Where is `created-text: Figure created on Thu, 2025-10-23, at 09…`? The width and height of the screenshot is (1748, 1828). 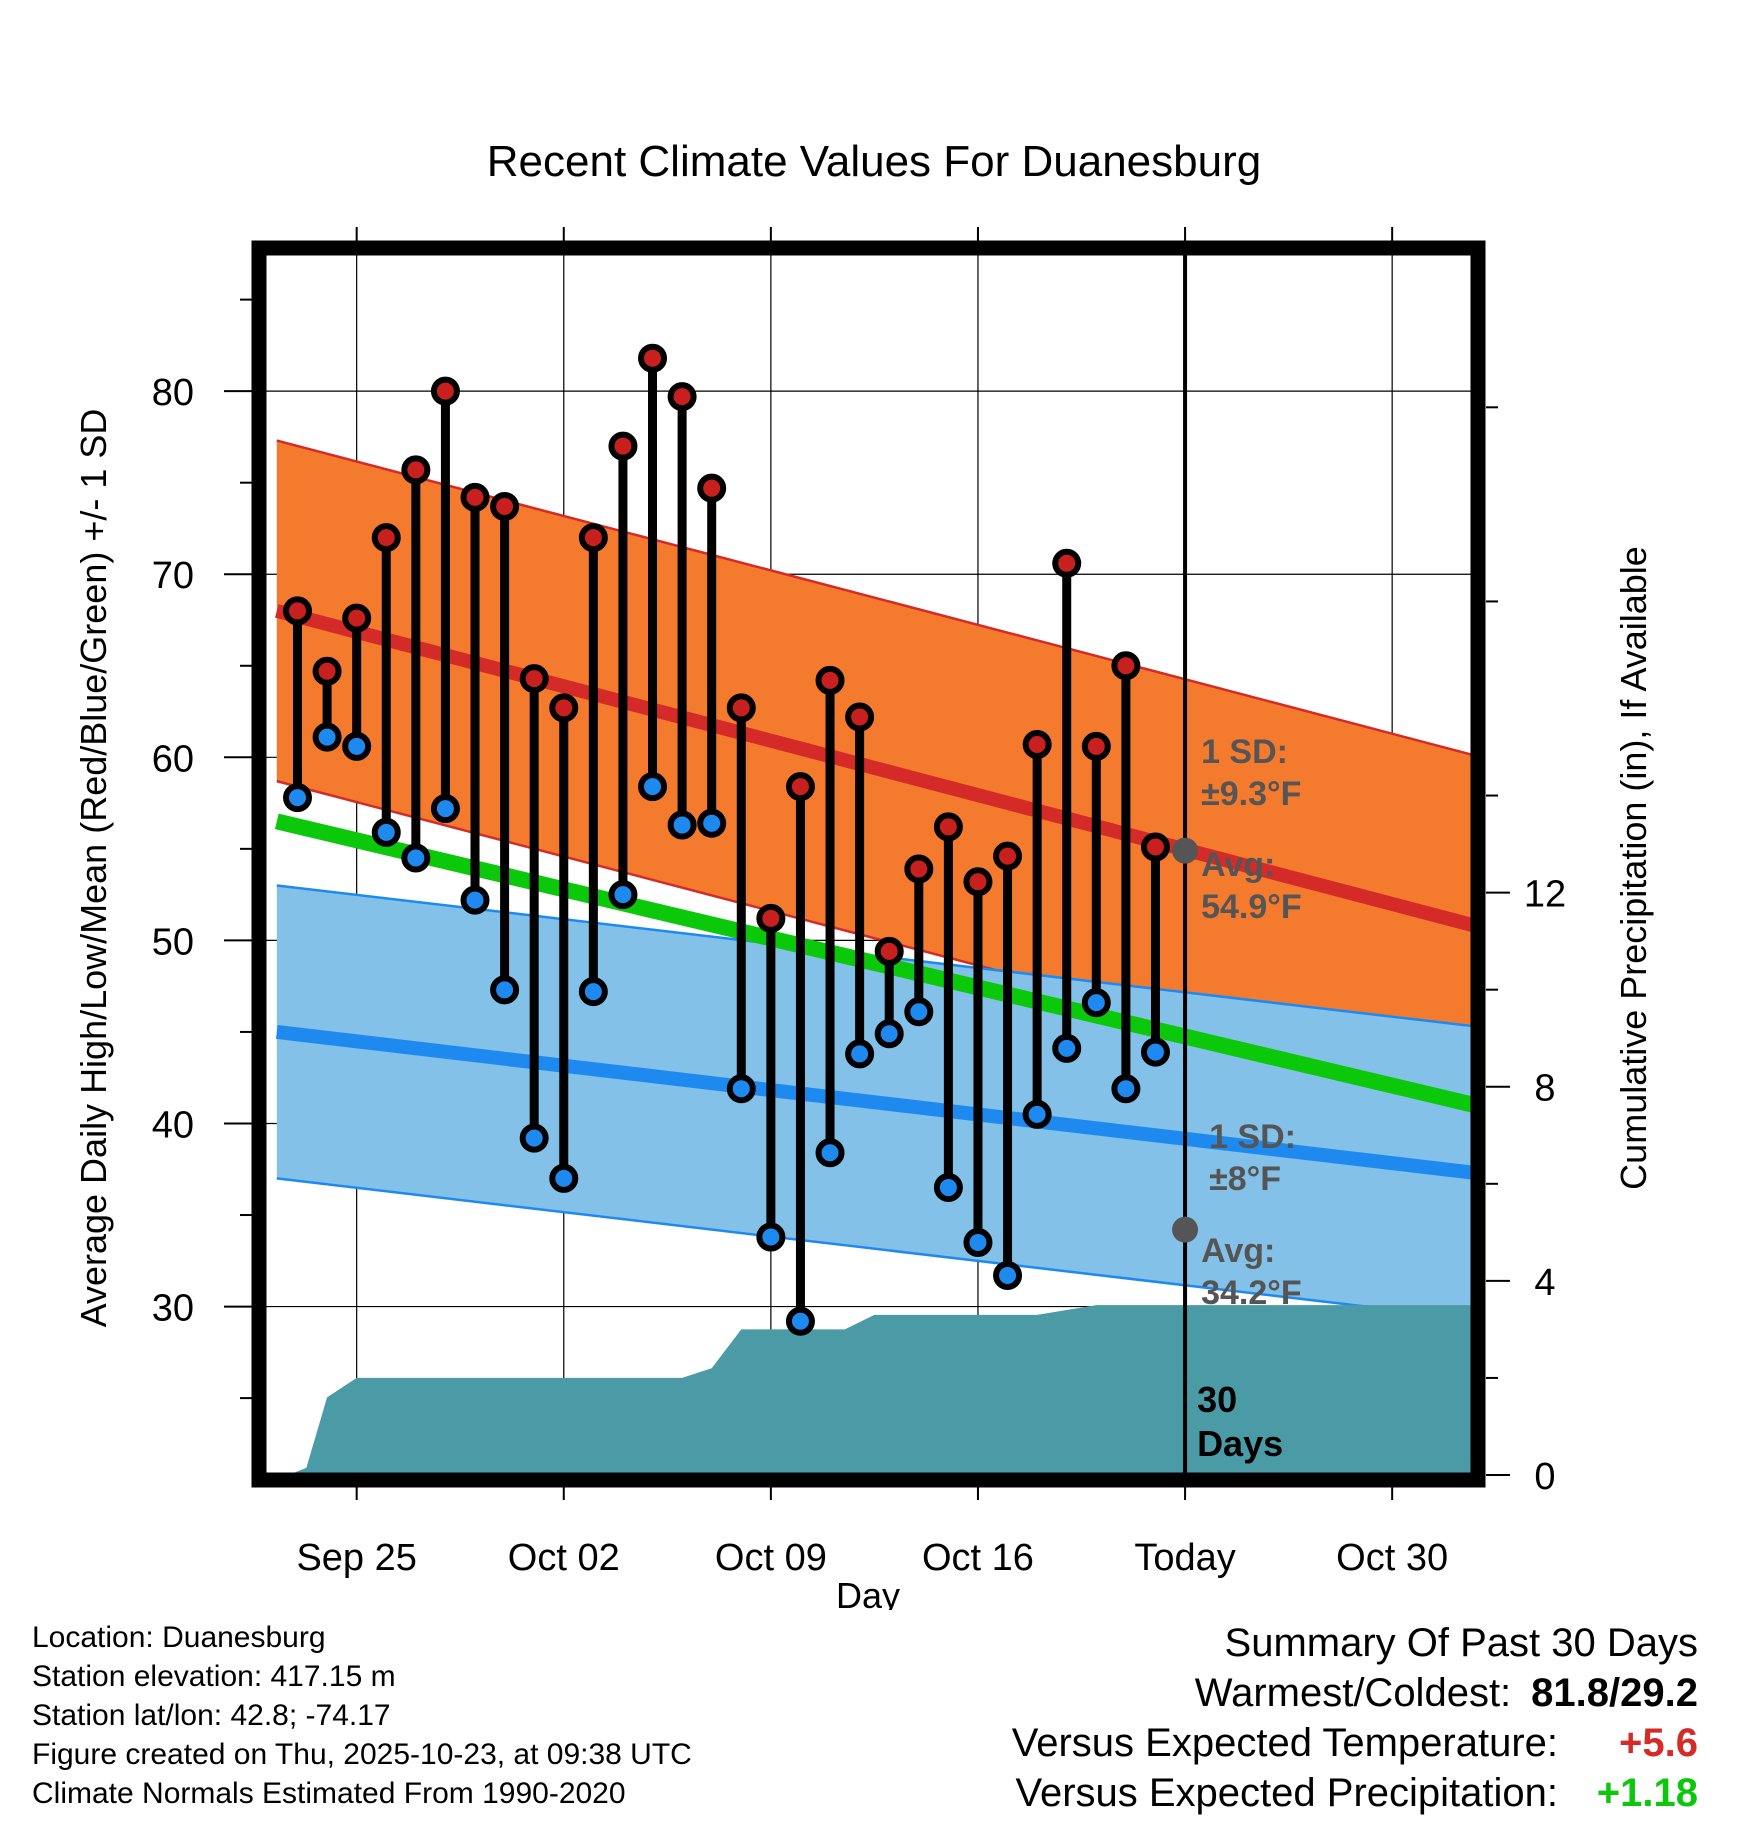 created-text: Figure created on Thu, 2025-10-23, at 09… is located at coordinates (362, 1754).